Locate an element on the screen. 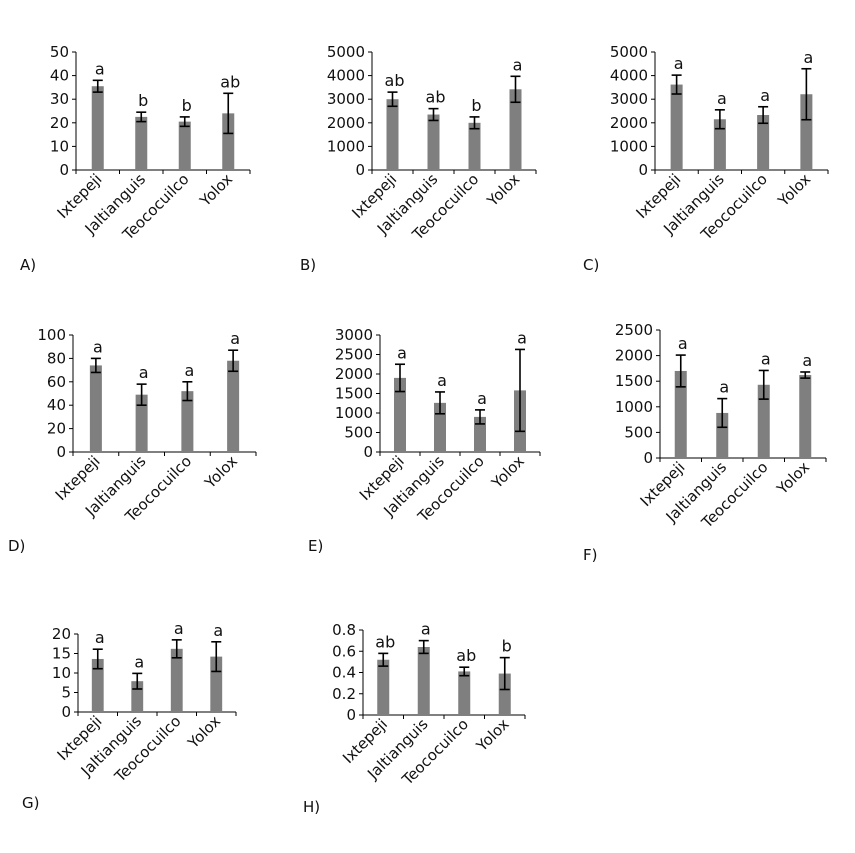  panel-label: A) is located at coordinates (28, 265).